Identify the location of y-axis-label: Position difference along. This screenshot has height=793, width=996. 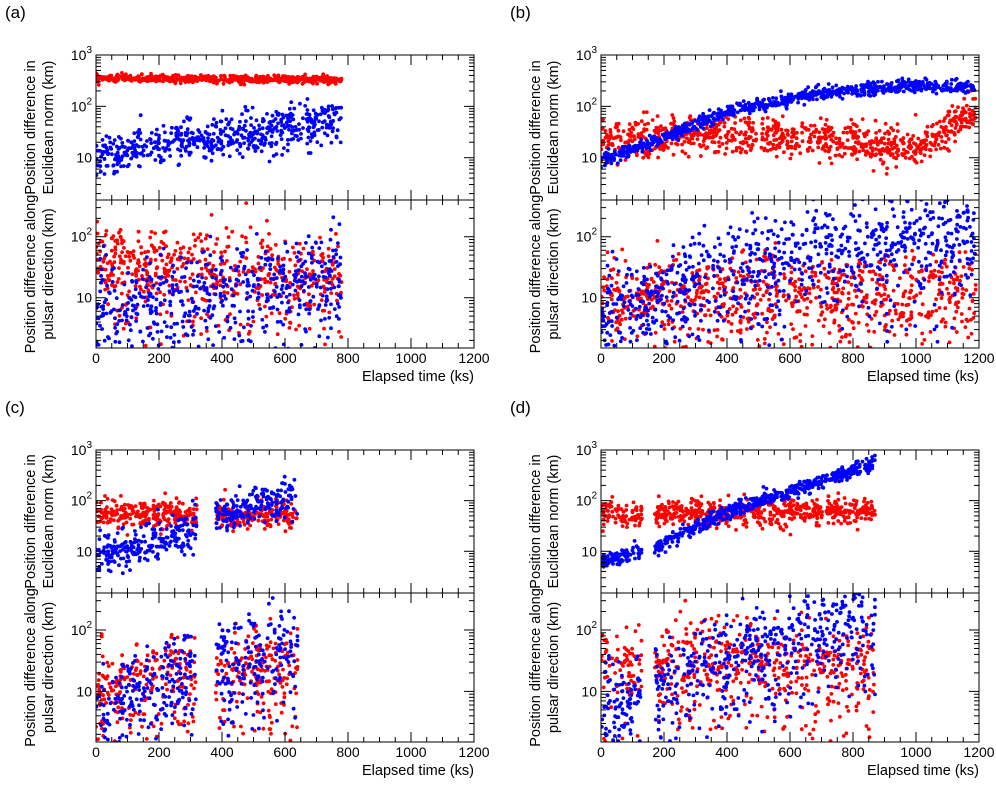
(31, 274).